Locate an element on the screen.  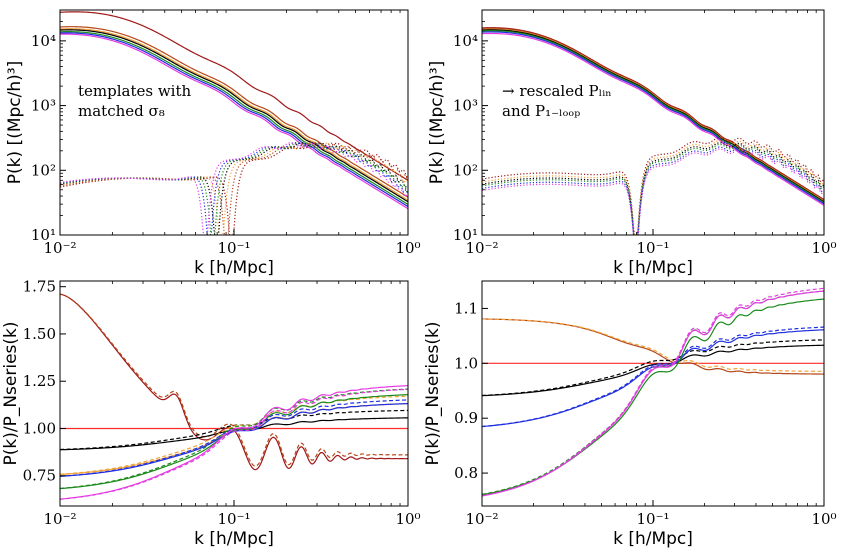
y-tick-label: 0.9 is located at coordinates (466, 418).